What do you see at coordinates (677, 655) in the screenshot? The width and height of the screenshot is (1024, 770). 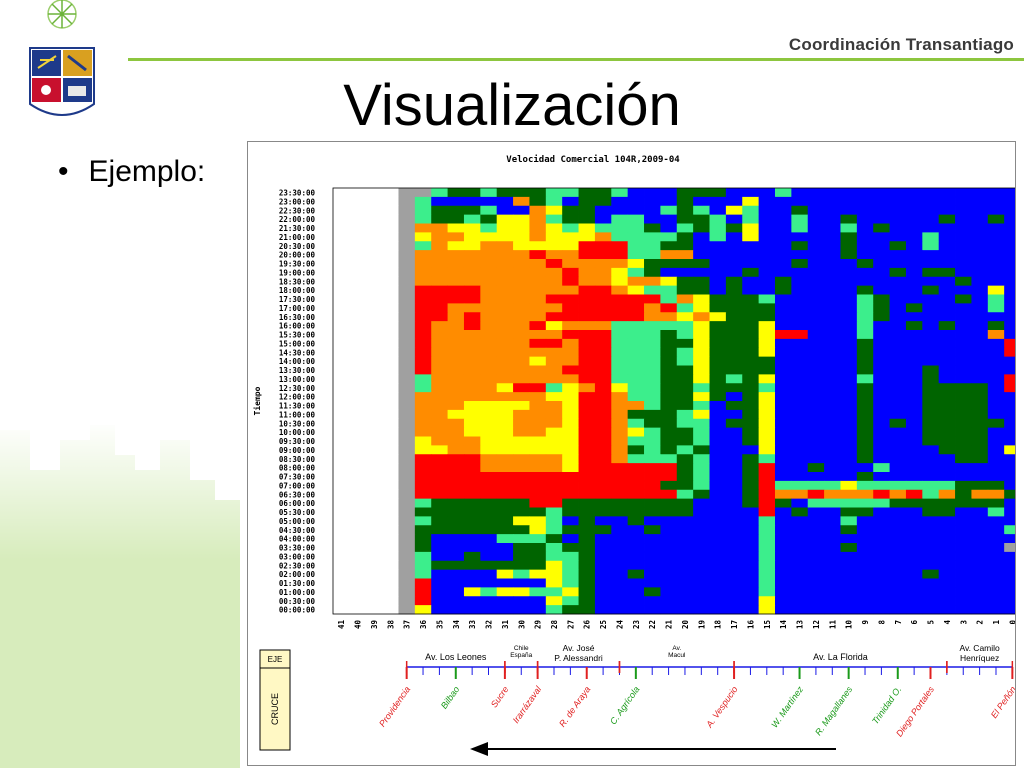 I see `street-segment-label: Macul` at bounding box center [677, 655].